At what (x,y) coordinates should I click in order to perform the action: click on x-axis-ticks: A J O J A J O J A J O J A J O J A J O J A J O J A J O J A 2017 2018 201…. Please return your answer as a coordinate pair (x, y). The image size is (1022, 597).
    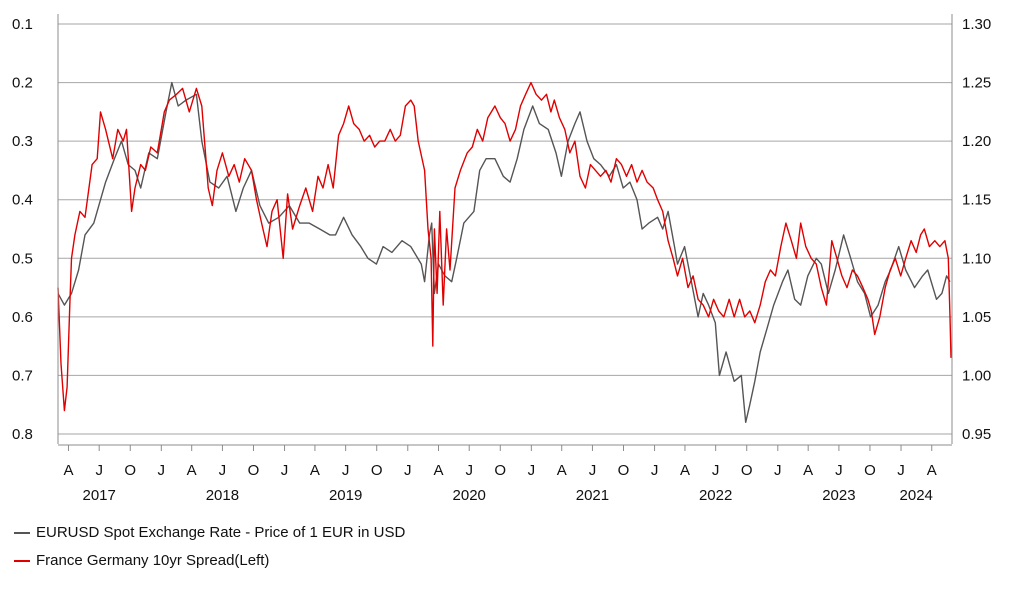
    Looking at the image, I should click on (500, 474).